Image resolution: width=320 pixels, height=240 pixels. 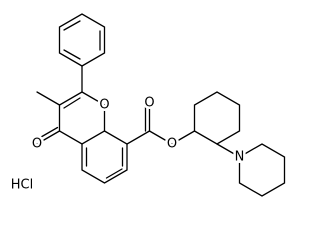 I want to click on salt-label: HCl, so click(x=22, y=185).